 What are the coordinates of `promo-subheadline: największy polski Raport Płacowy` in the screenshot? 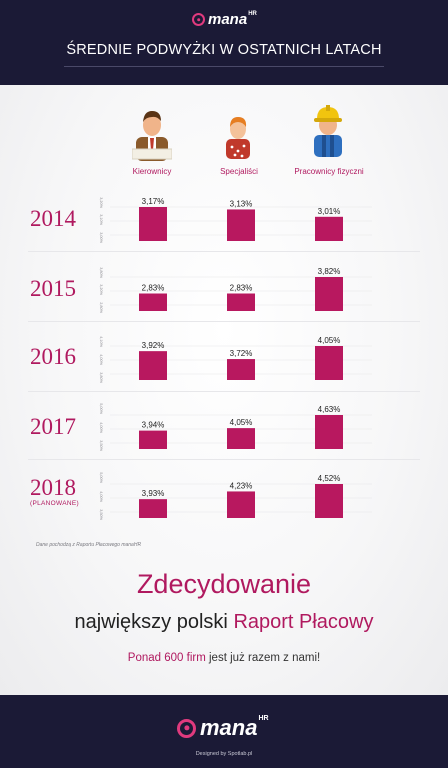 It's located at (224, 622).